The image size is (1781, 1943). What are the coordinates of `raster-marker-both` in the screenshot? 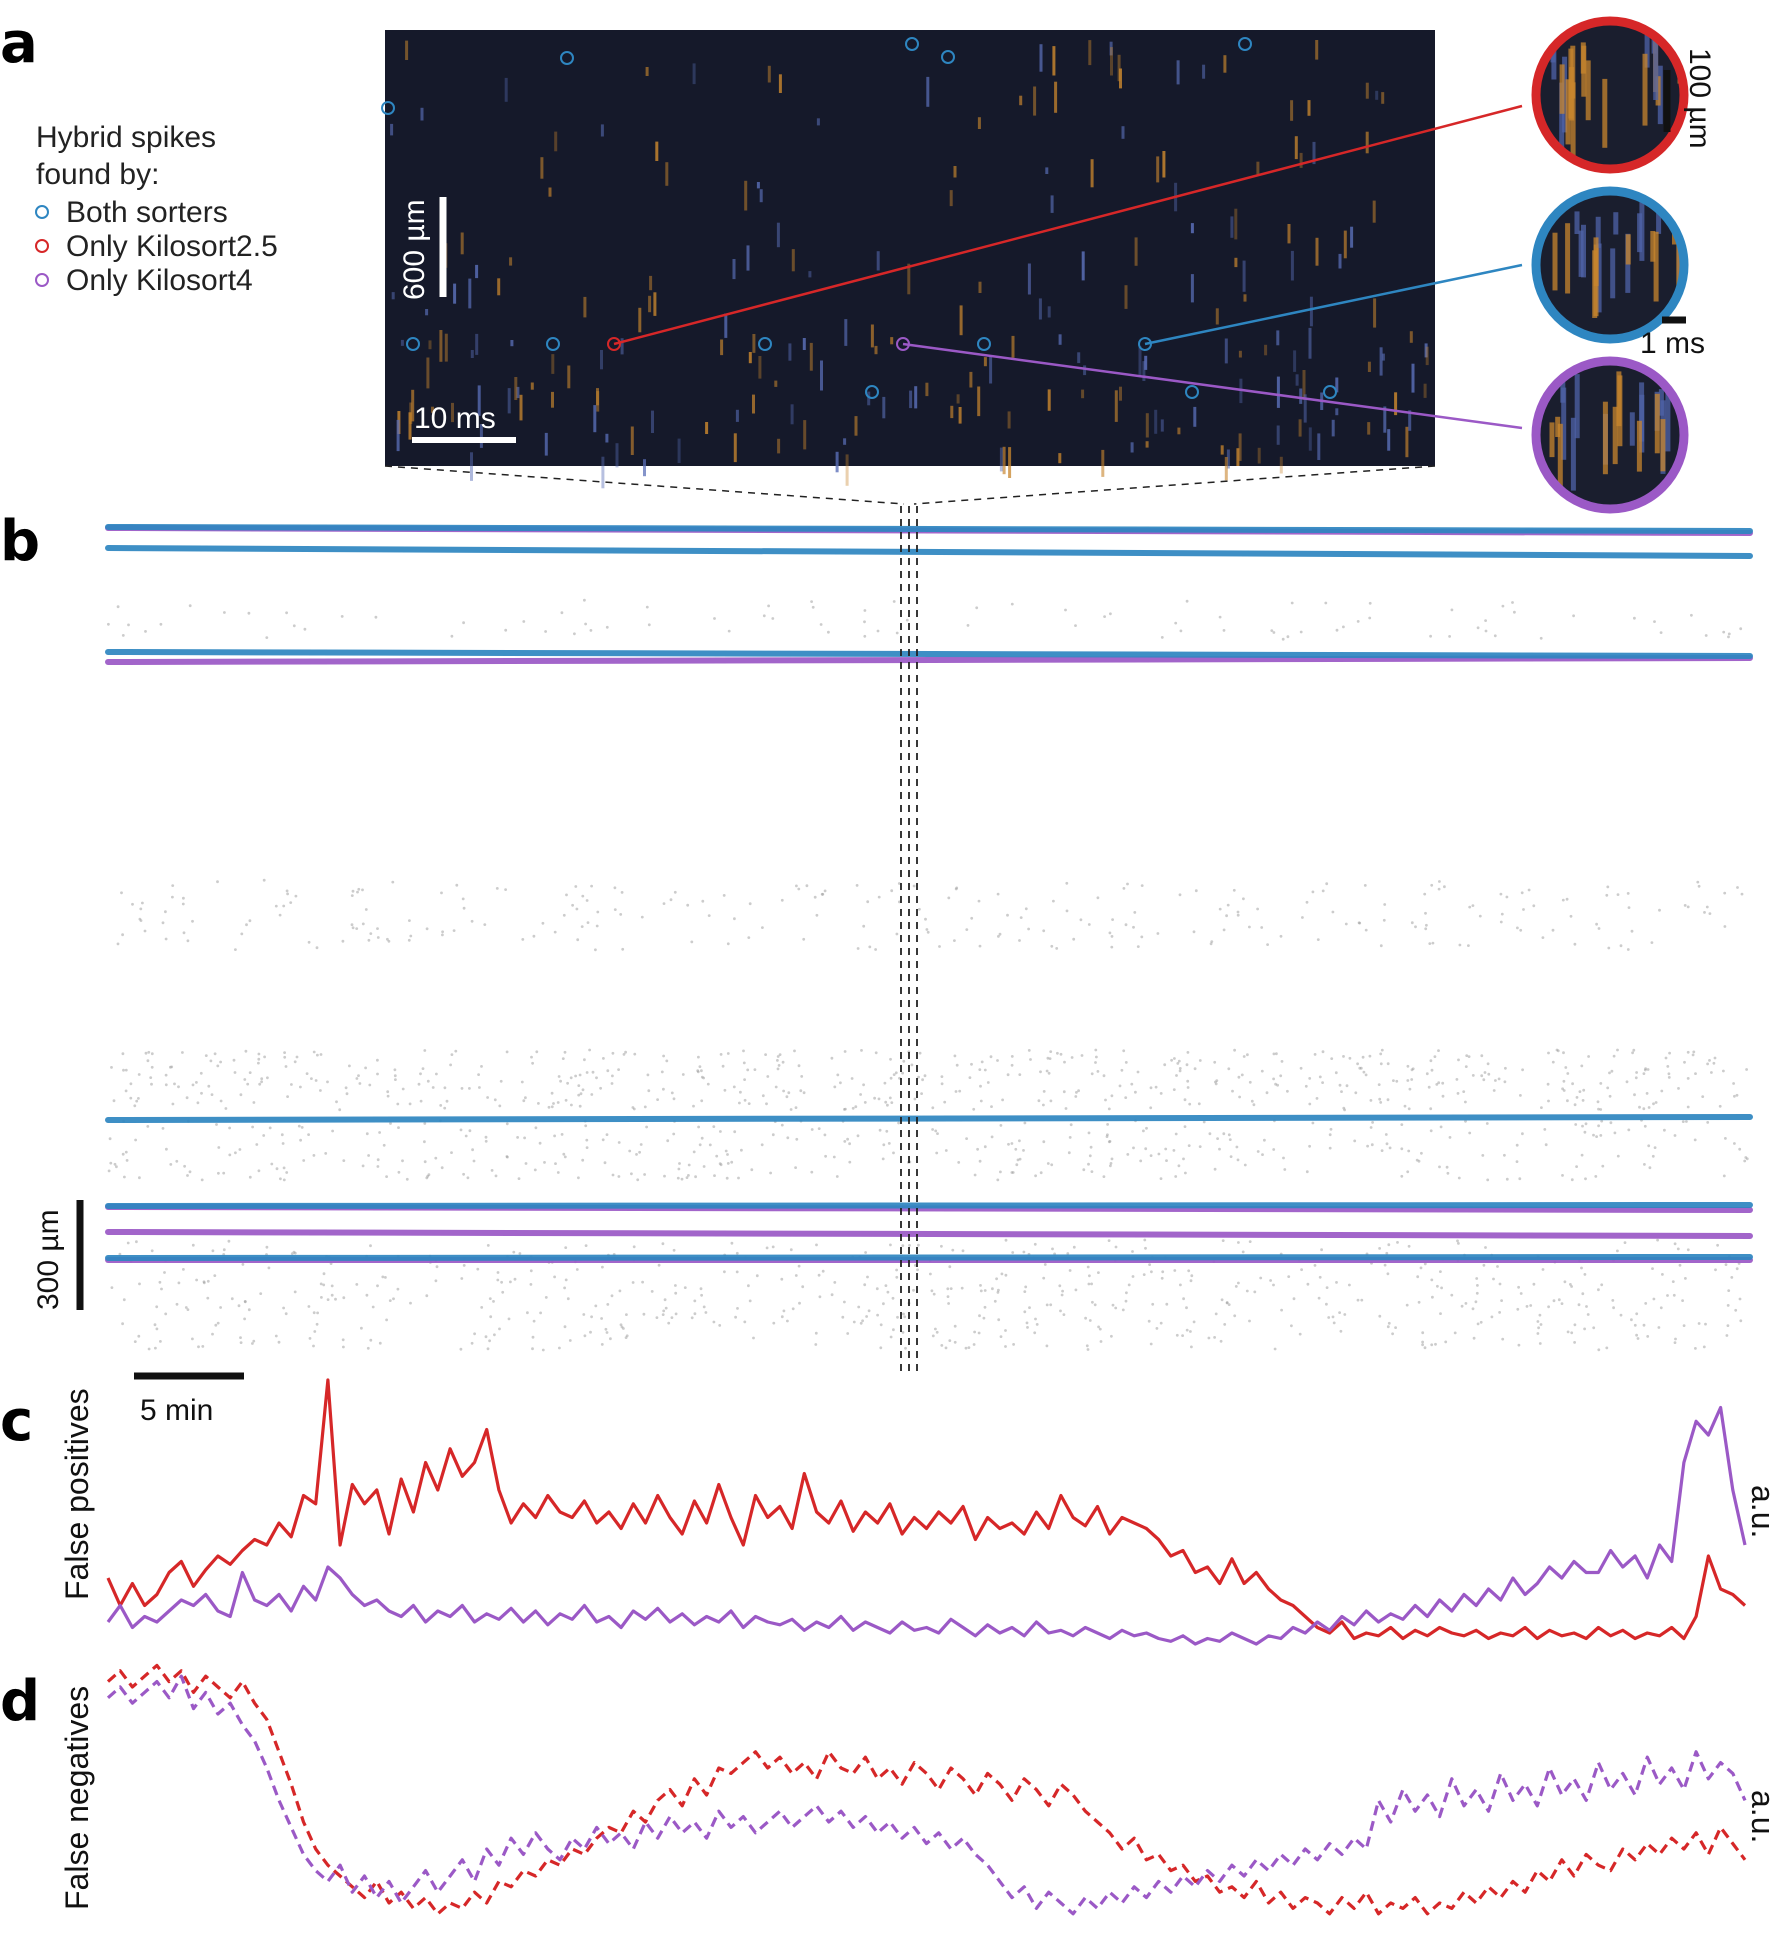 It's located at (1245, 44).